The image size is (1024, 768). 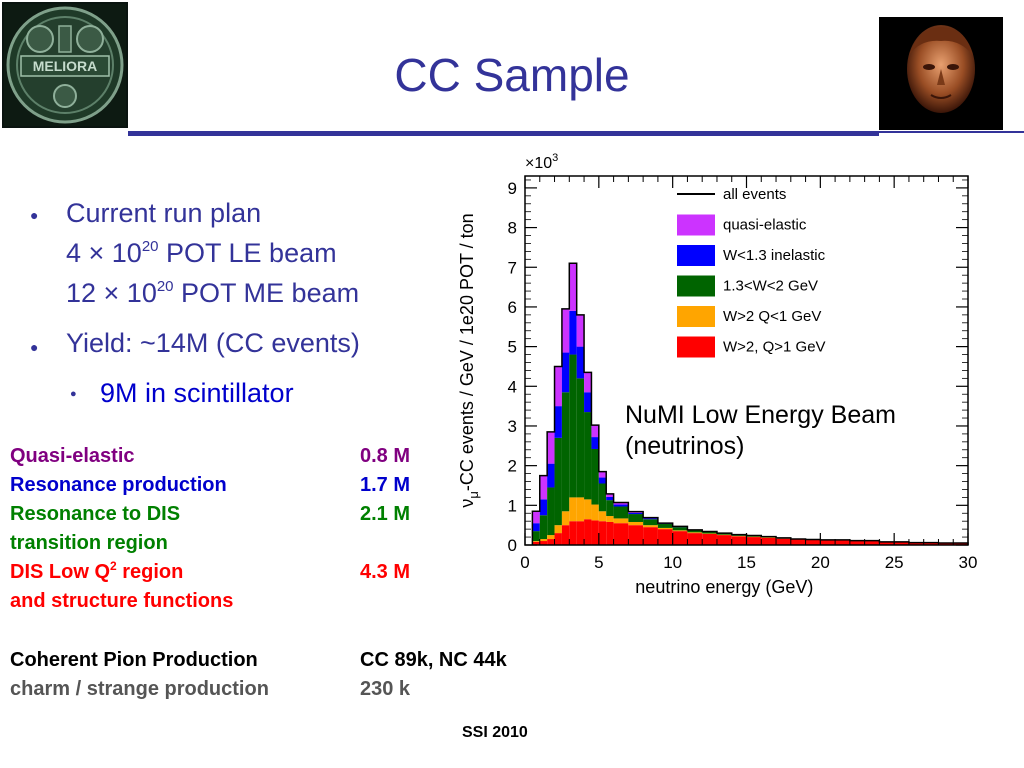 What do you see at coordinates (968, 562) in the screenshot?
I see `x-tick-label: 30` at bounding box center [968, 562].